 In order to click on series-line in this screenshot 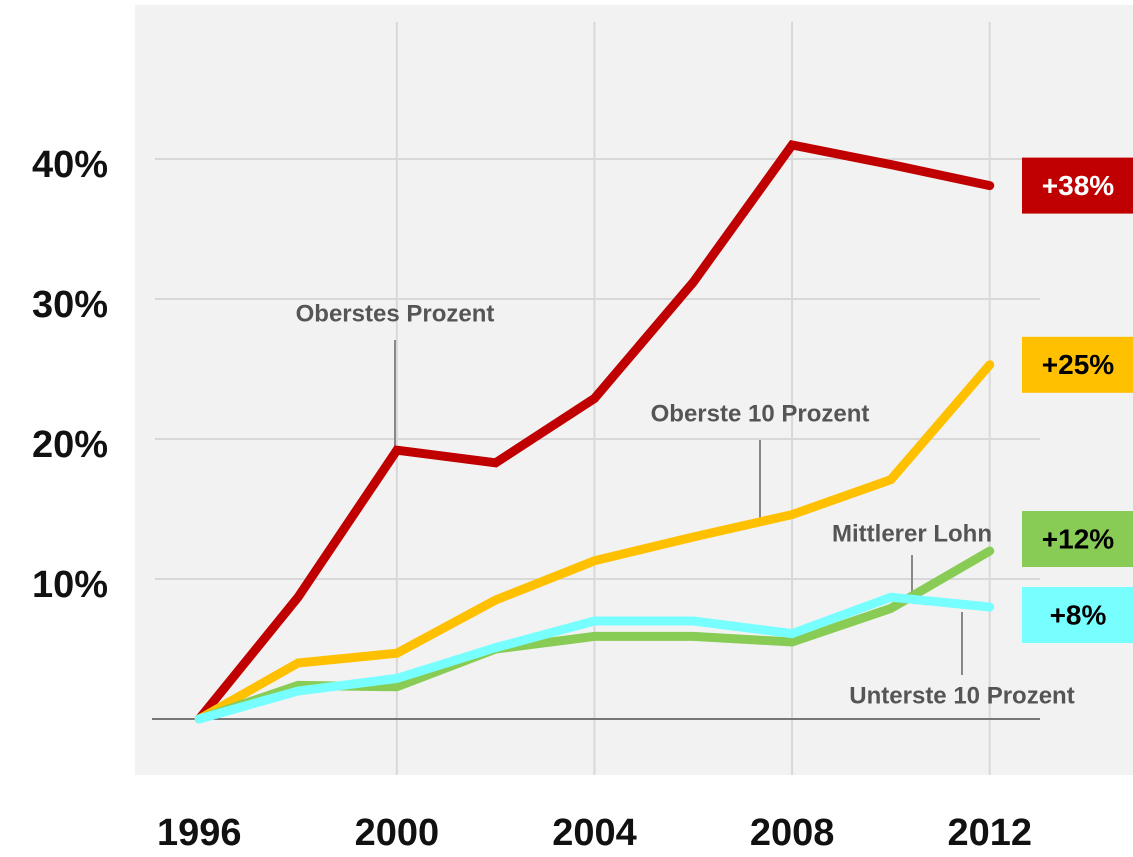, I will do `click(594, 658)`.